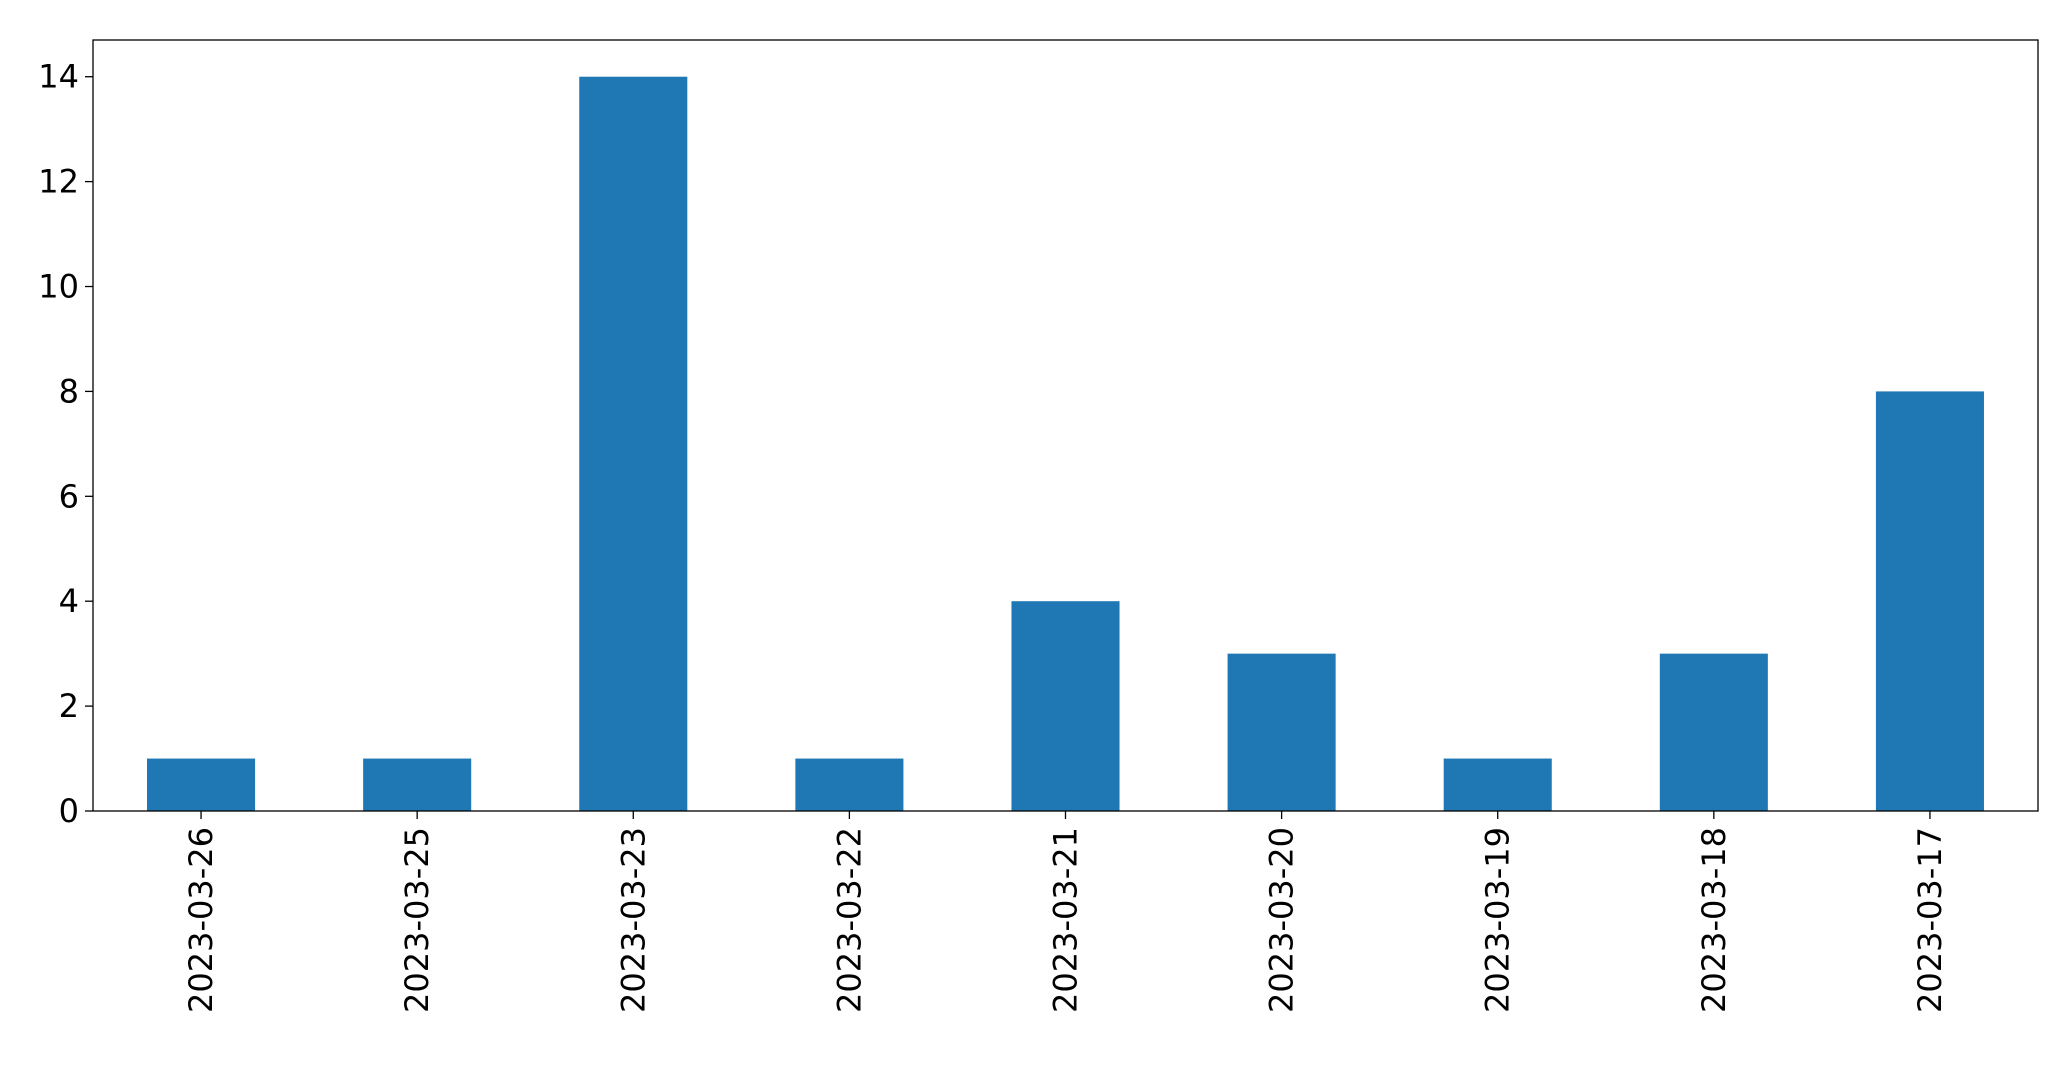 The height and width of the screenshot is (1065, 2071). What do you see at coordinates (69, 496) in the screenshot?
I see `y-tick-label: 6` at bounding box center [69, 496].